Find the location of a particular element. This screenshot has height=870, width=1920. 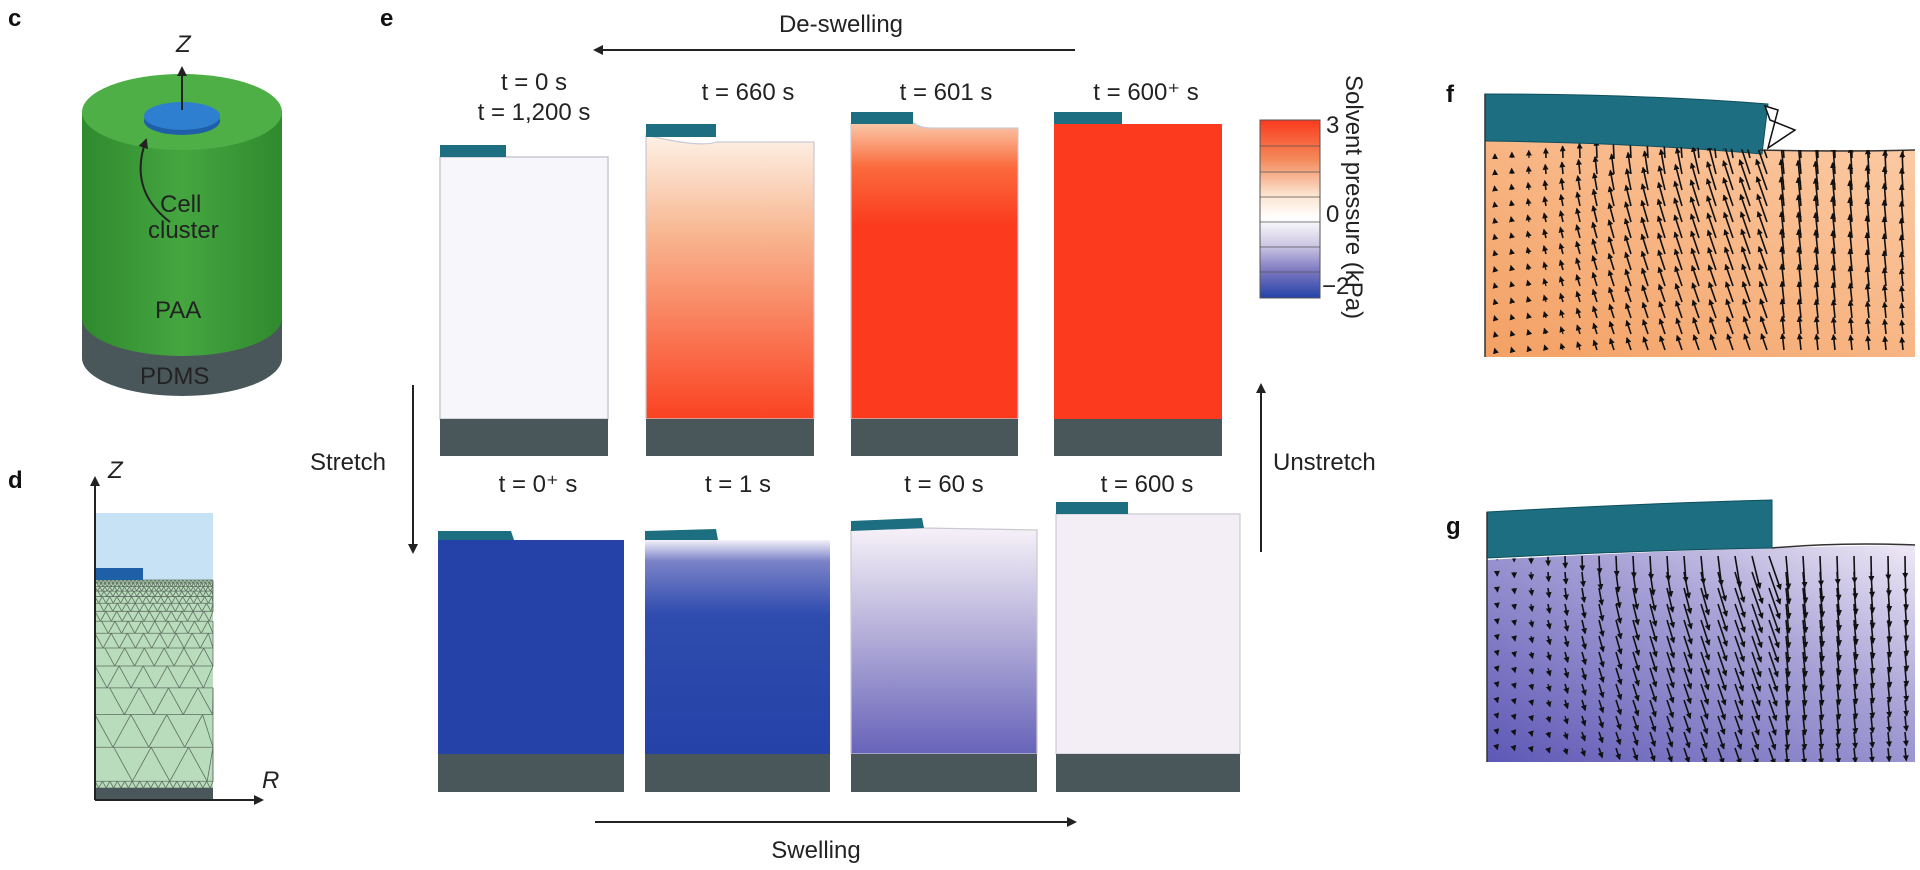

cylinder-diagram: Z Cell cluster PAA PDMS is located at coordinates (182, 213).